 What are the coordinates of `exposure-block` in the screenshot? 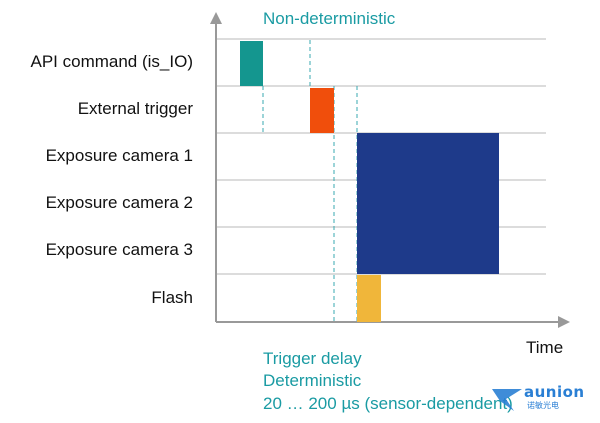 It's located at (428, 203).